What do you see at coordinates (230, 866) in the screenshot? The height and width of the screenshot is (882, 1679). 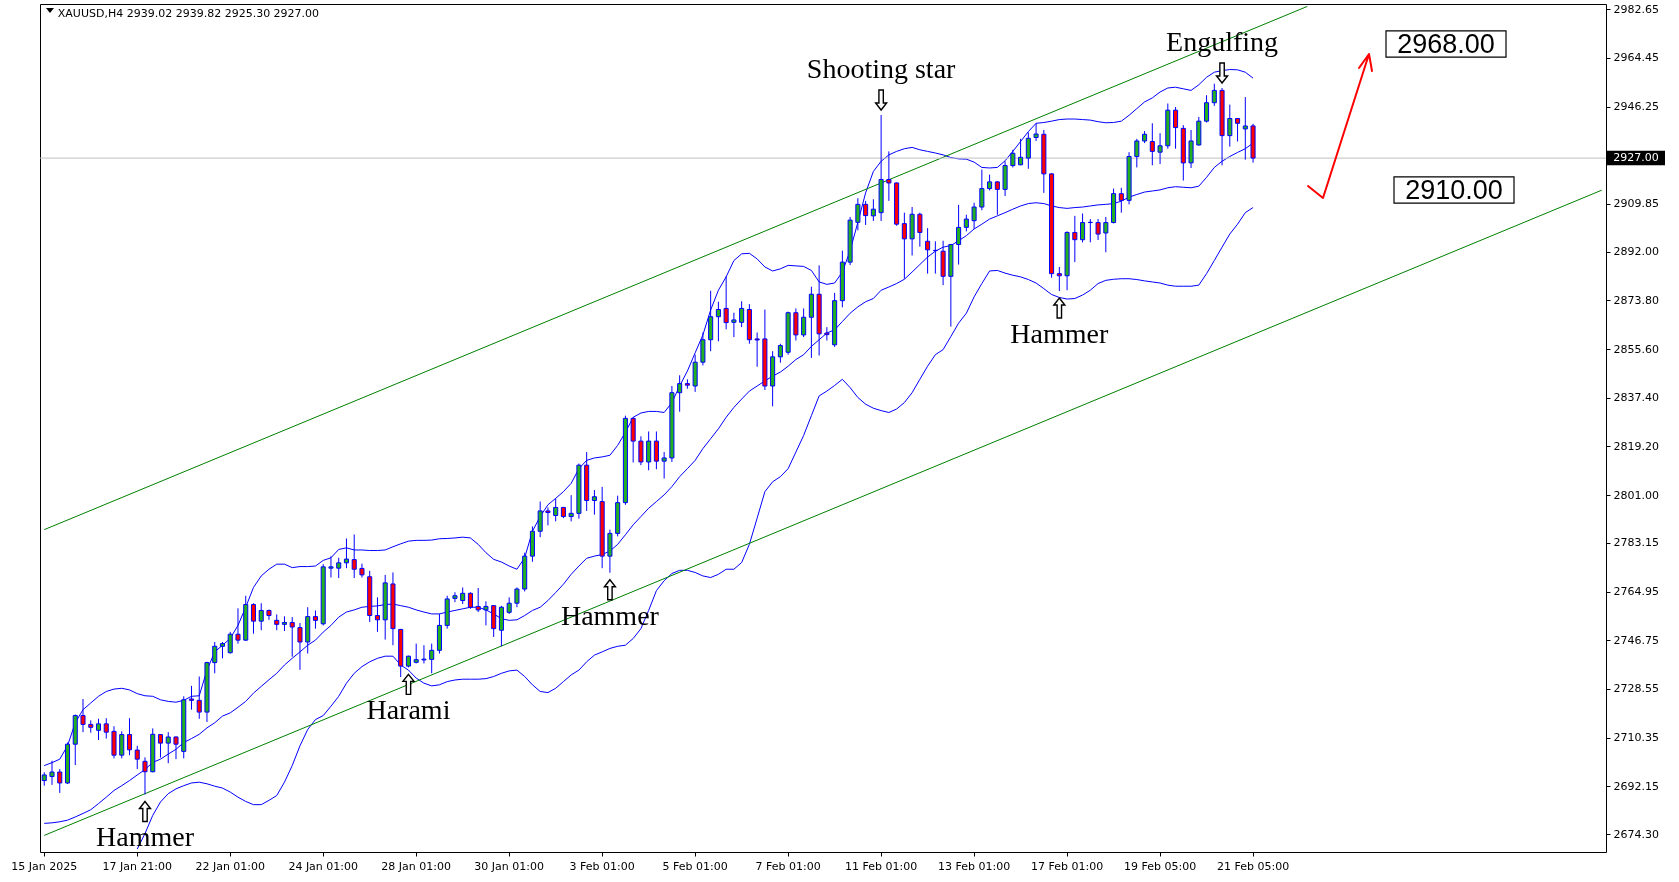 I see `x-tick-label: 22 Jan 01:00` at bounding box center [230, 866].